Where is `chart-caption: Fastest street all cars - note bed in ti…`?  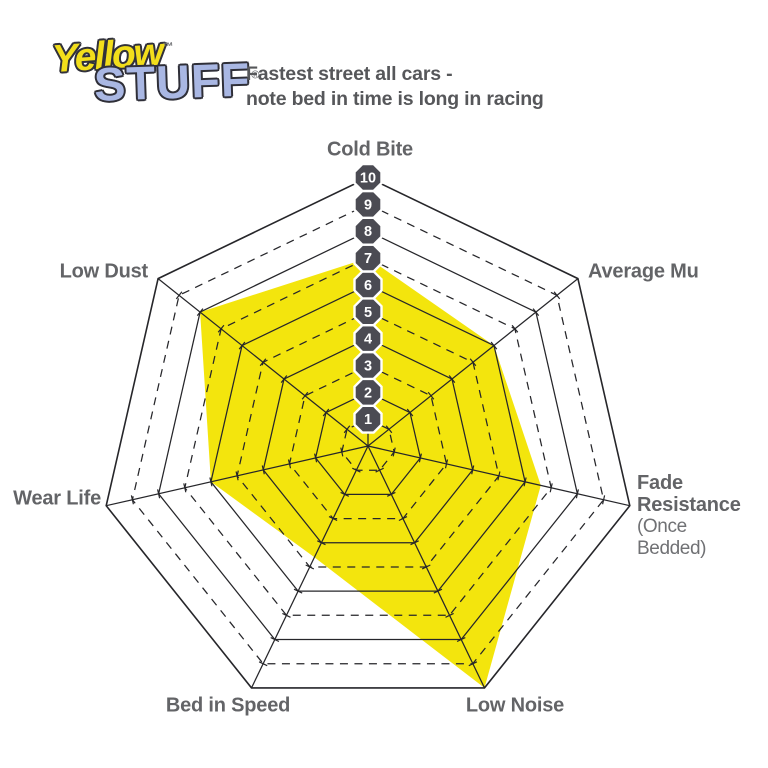
chart-caption: Fastest street all cars - note bed in ti… is located at coordinates (395, 87).